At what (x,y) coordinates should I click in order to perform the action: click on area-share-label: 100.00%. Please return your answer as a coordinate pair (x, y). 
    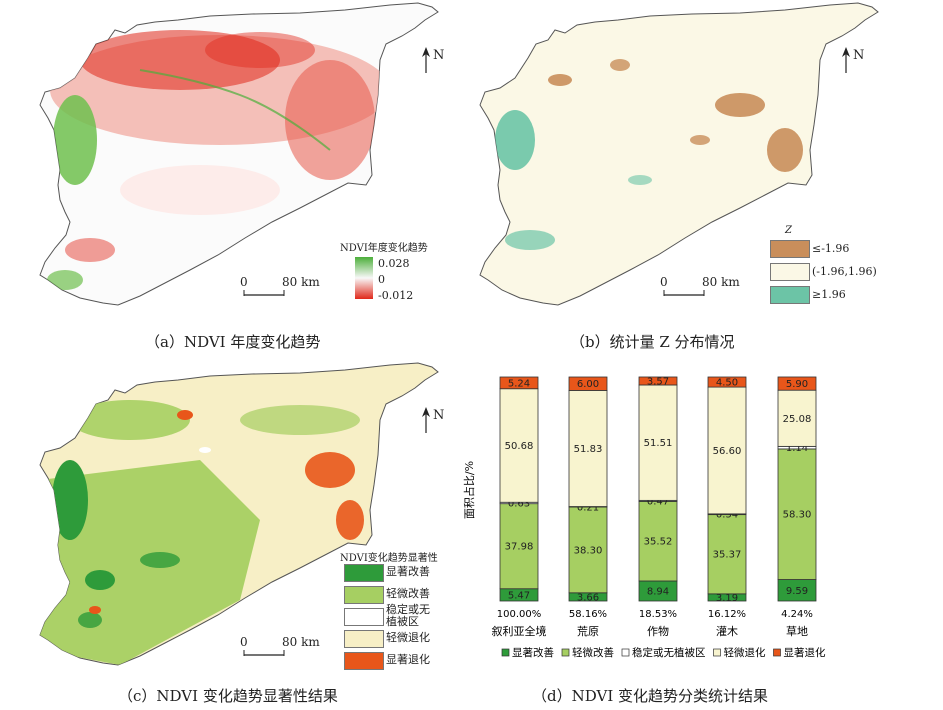
    Looking at the image, I should click on (519, 614).